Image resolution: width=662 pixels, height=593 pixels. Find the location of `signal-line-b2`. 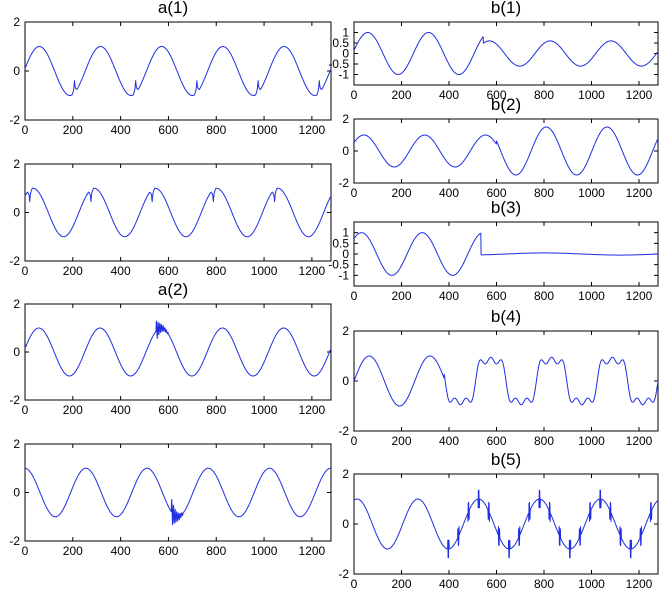

signal-line-b2 is located at coordinates (506, 151).